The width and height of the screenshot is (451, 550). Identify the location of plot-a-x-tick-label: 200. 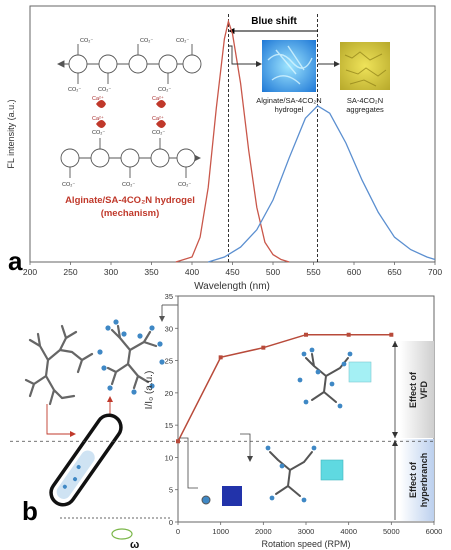
(30, 272).